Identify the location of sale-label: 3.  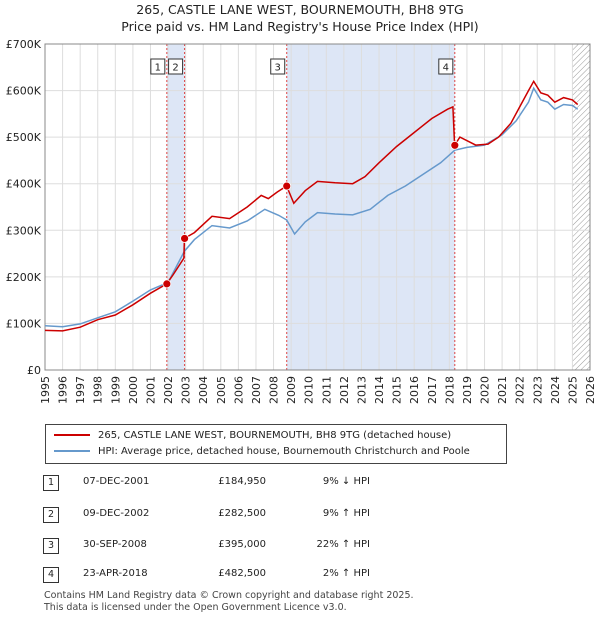
(278, 68).